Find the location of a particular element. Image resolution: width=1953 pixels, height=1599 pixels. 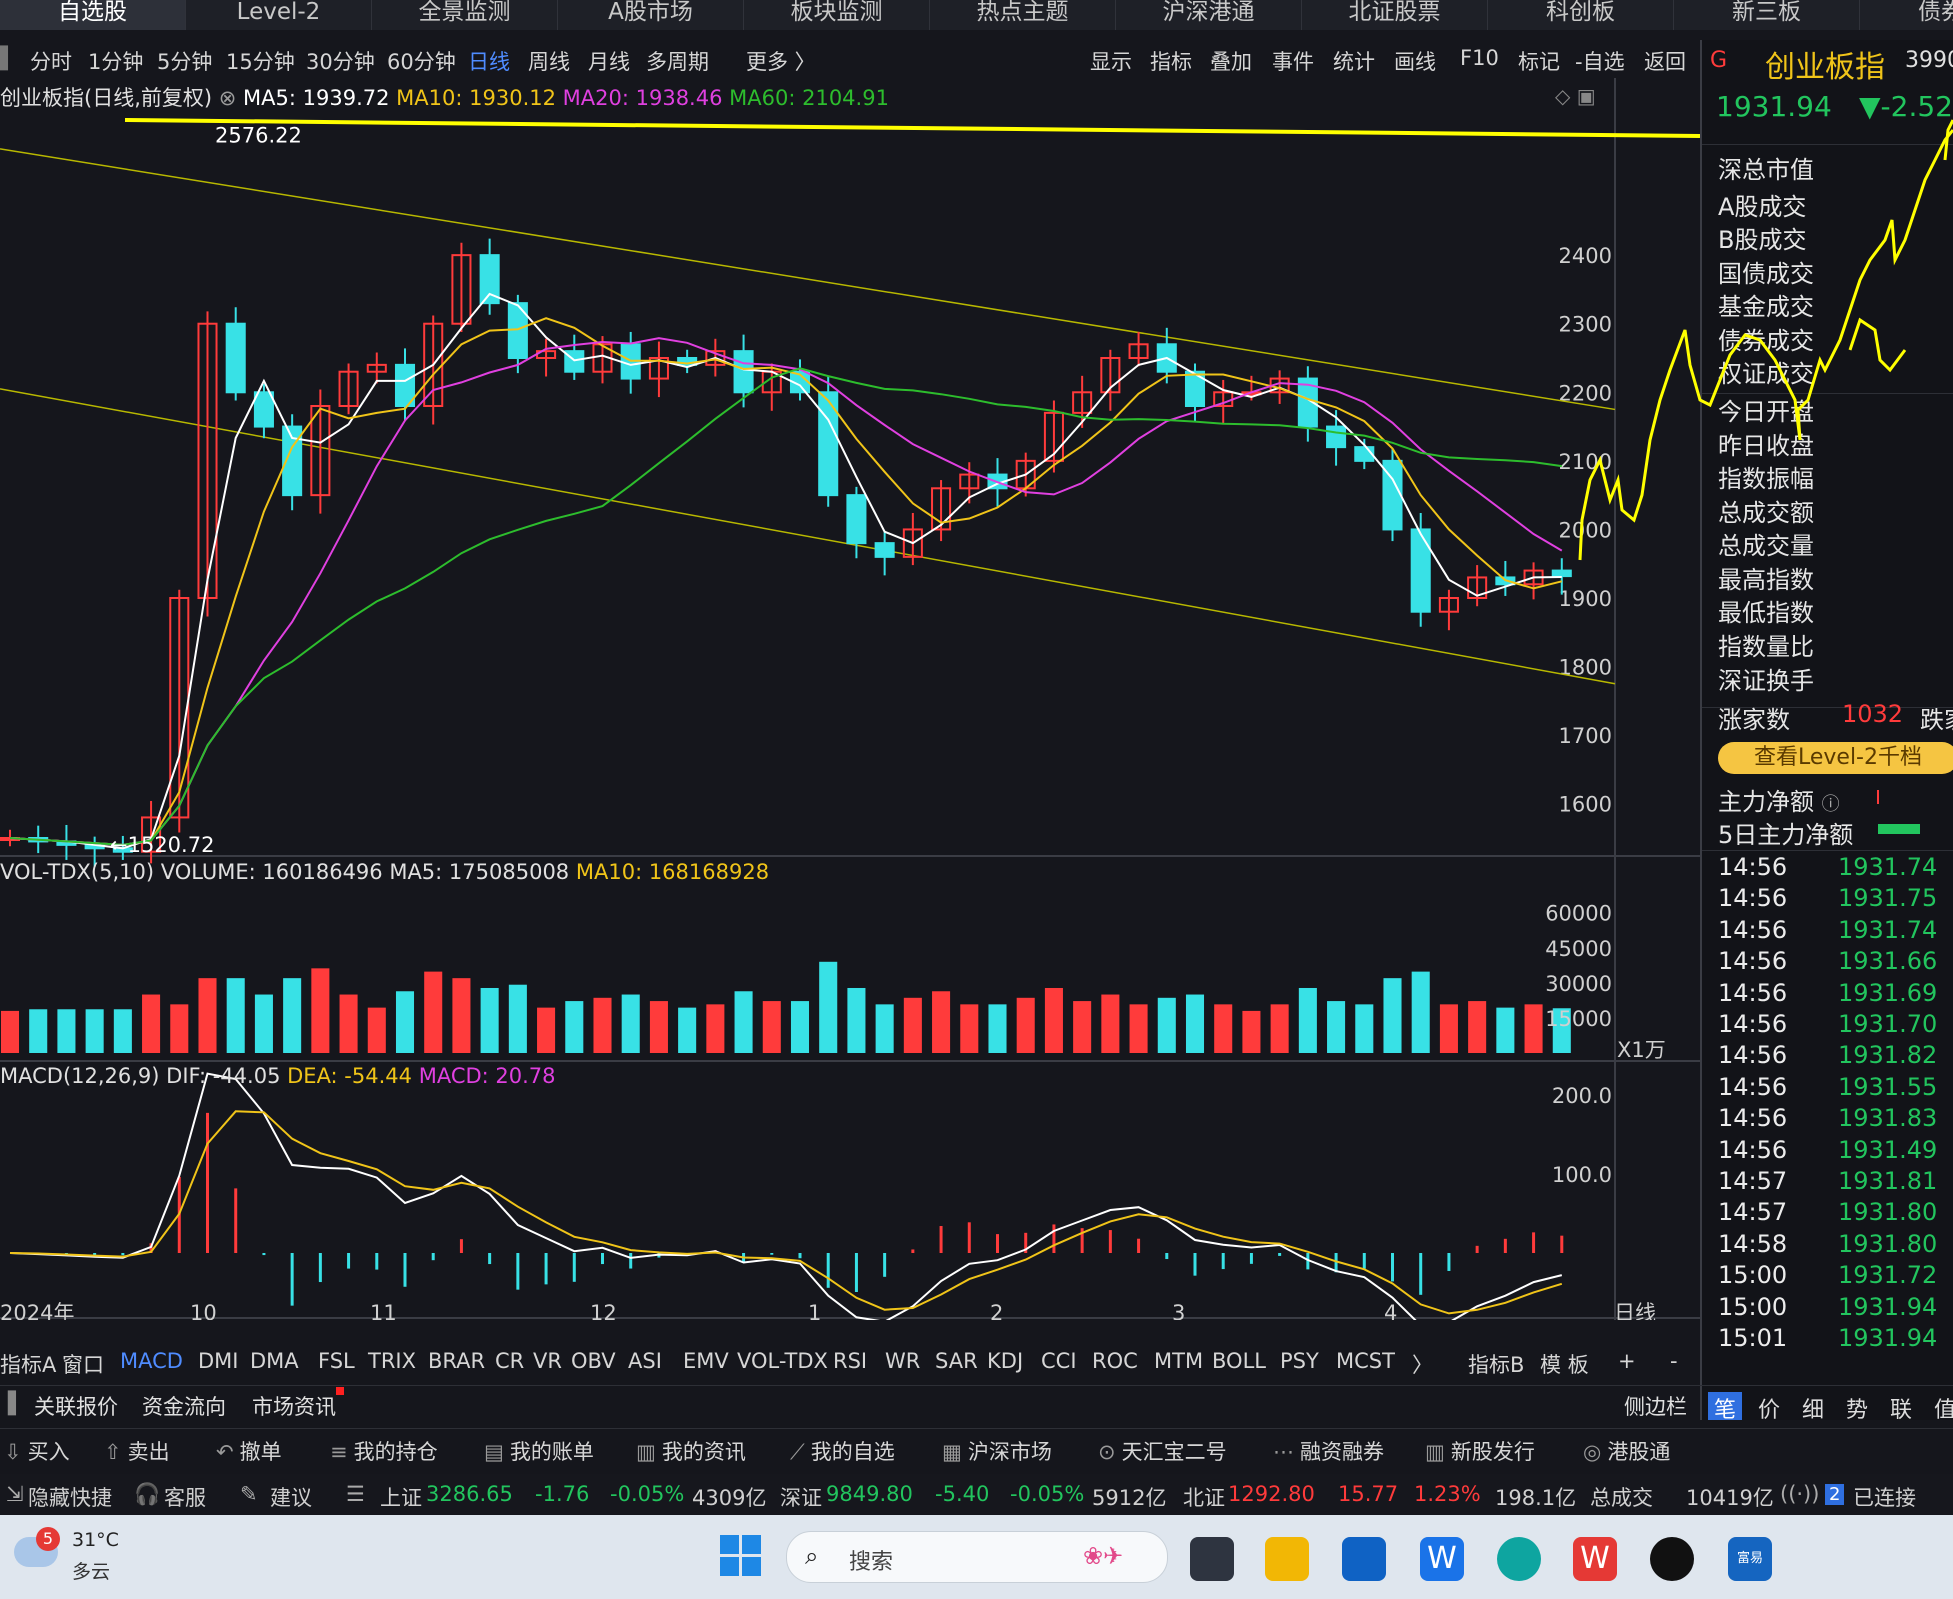

period-8: 月线 is located at coordinates (609, 62).